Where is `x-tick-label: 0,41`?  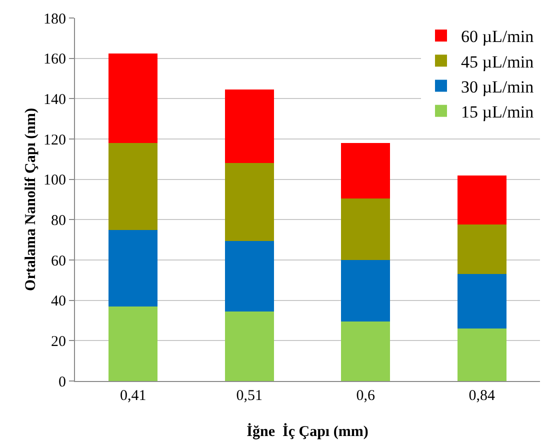 x-tick-label: 0,41 is located at coordinates (133, 396).